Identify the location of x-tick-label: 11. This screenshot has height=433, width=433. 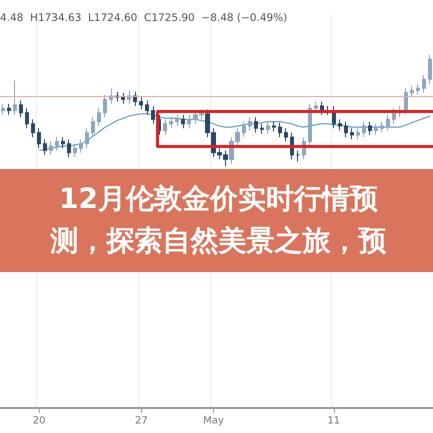
(333, 421).